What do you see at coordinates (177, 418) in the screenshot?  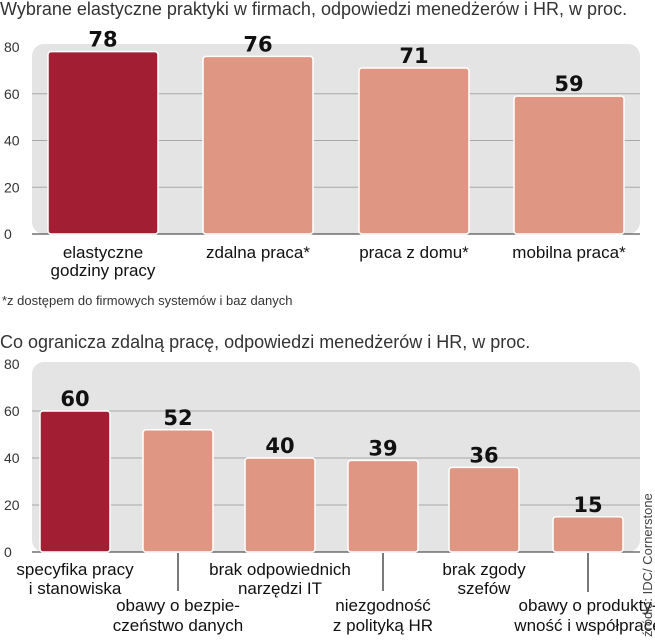 I see `data-label: 52` at bounding box center [177, 418].